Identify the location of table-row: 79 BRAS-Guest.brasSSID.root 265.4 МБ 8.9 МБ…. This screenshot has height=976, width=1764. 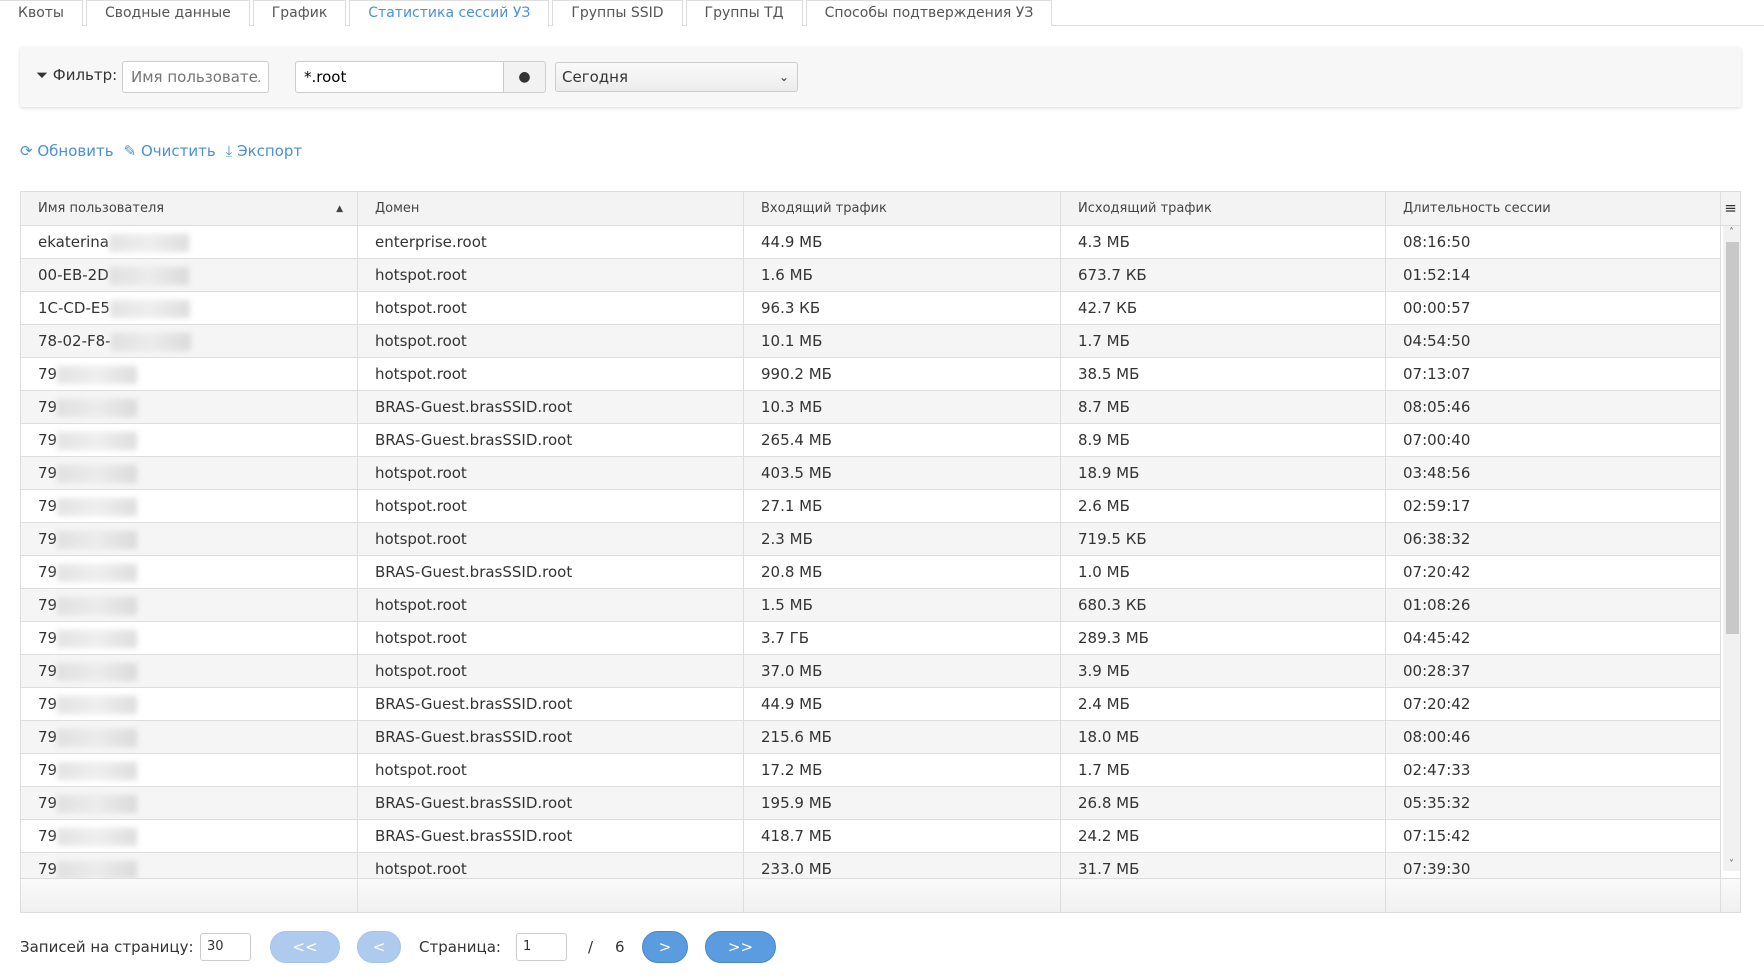
(871, 440).